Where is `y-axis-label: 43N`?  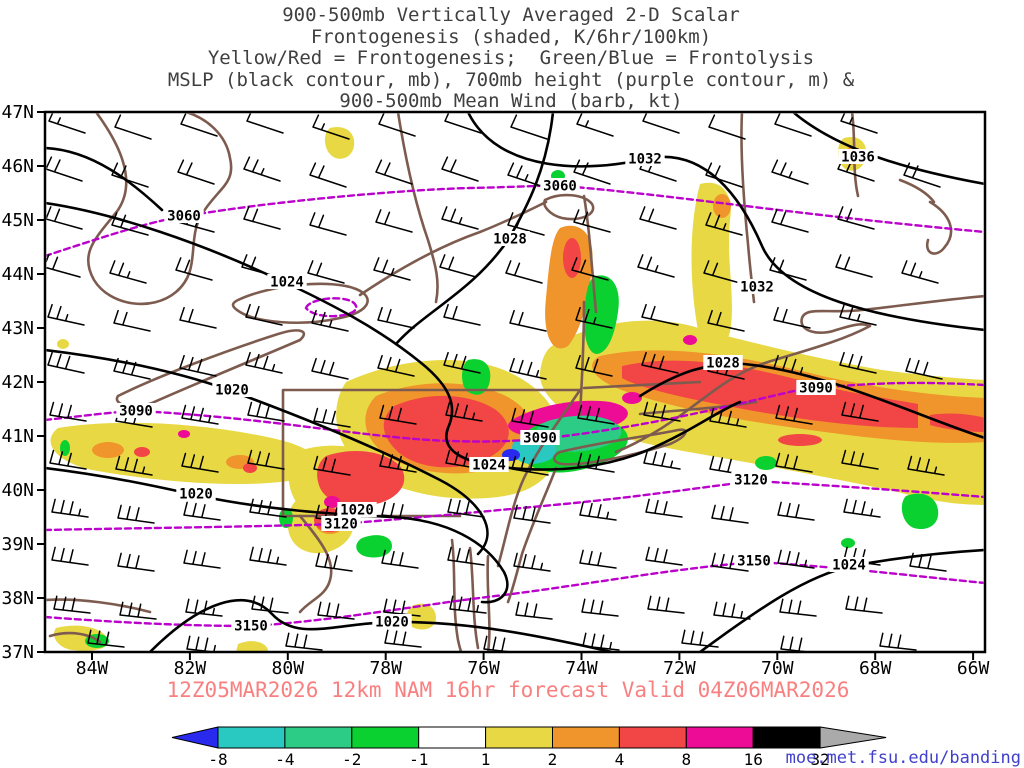 y-axis-label: 43N is located at coordinates (17, 328).